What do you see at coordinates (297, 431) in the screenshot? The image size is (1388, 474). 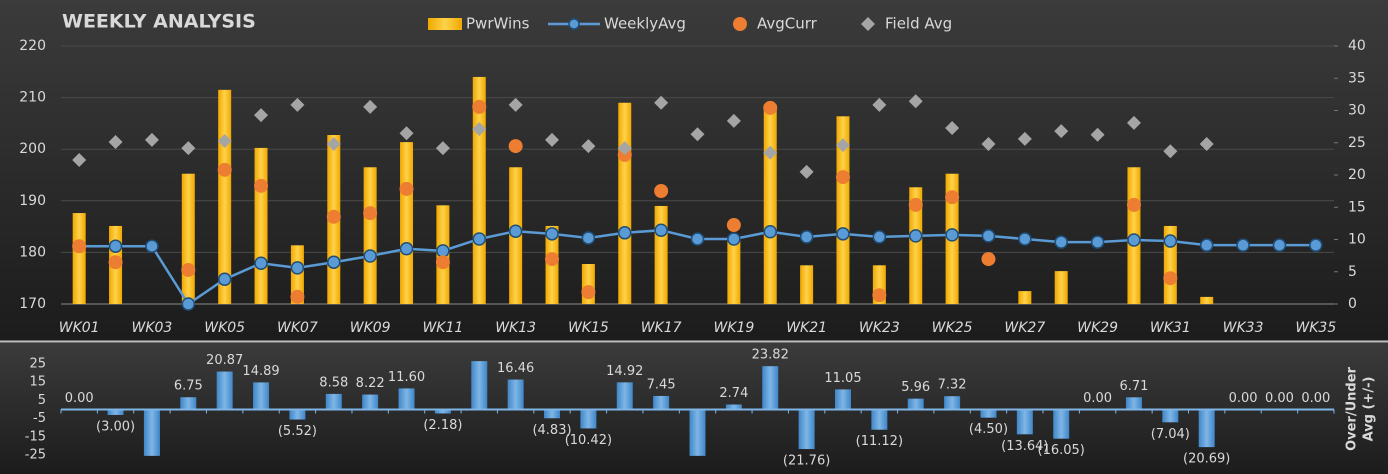 I see `value-label: (5.52)` at bounding box center [297, 431].